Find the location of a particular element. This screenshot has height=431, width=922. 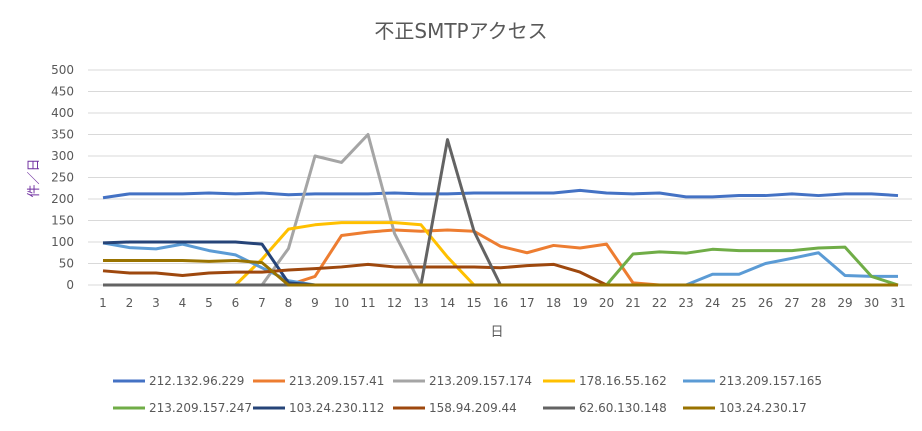

legend-label: 158.94.209.44 is located at coordinates (473, 408).